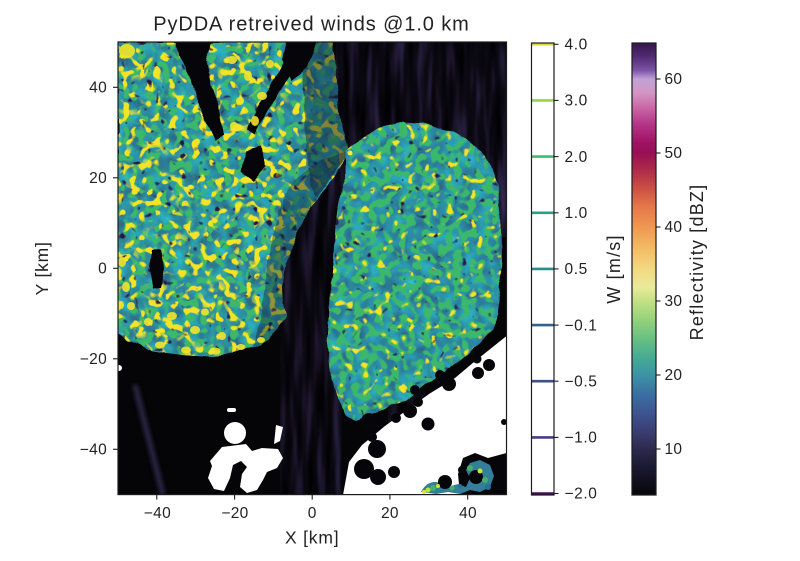 Image resolution: width=800 pixels, height=561 pixels. I want to click on svg-text: −2.0, so click(581, 494).